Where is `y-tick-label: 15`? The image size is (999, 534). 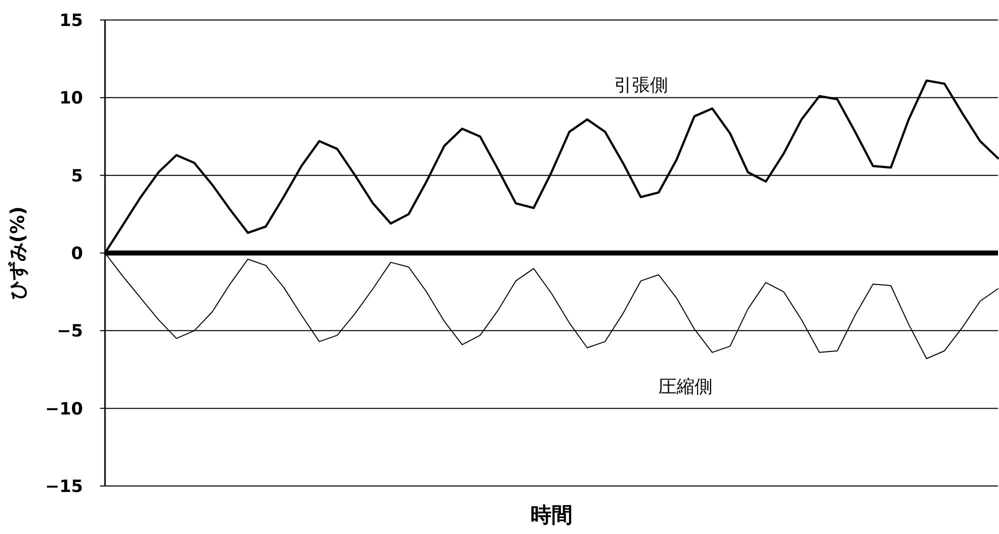
y-tick-label: 15 is located at coordinates (71, 21).